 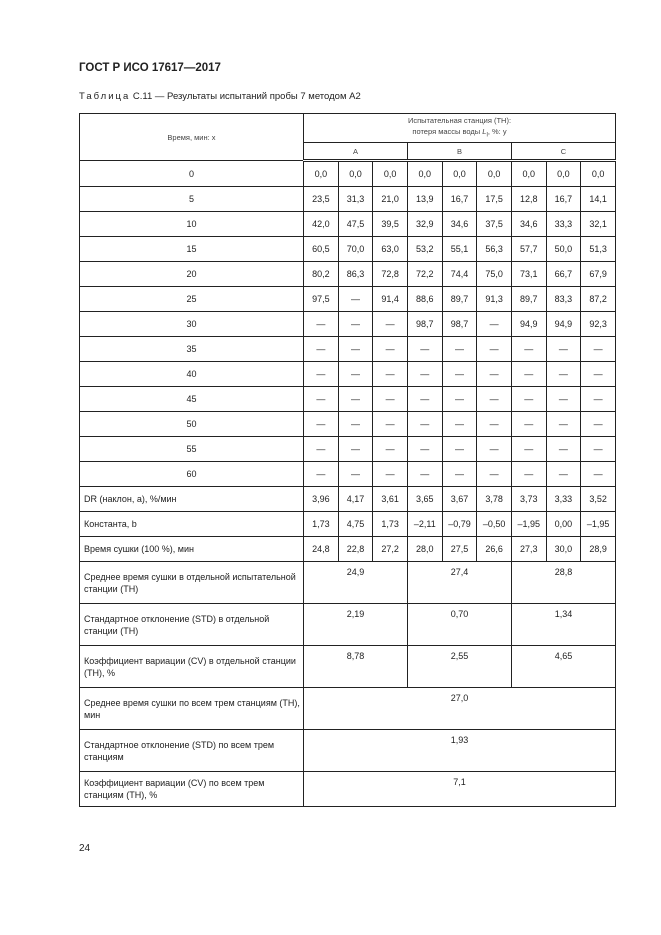 What do you see at coordinates (598, 249) in the screenshot?
I see `value-cell: 51,3` at bounding box center [598, 249].